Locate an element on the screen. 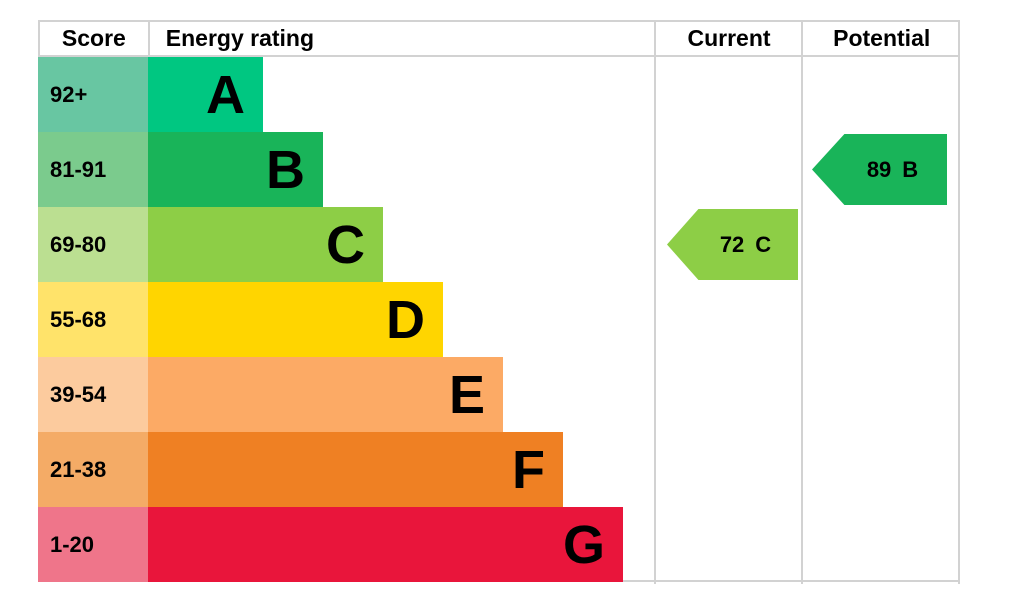 This screenshot has height=606, width=1024. band-score-range: 55-68 is located at coordinates (93, 319).